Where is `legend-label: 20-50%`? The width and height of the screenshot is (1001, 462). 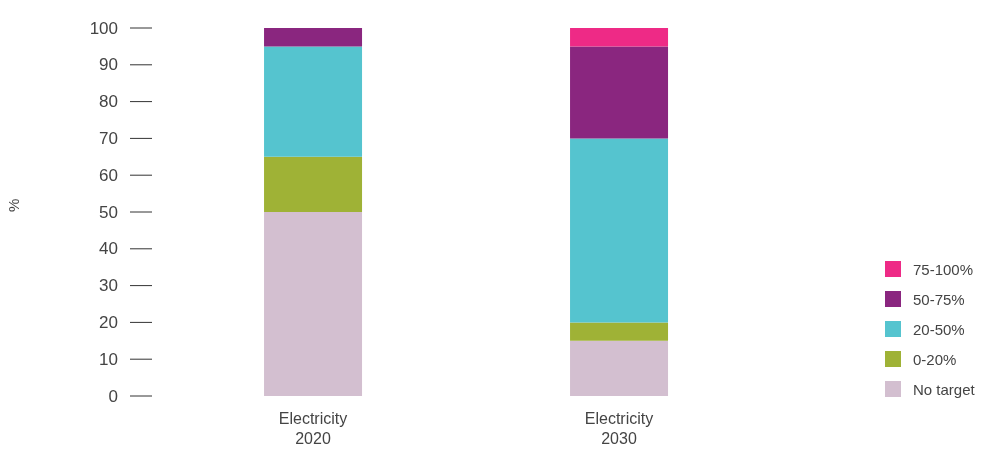 legend-label: 20-50% is located at coordinates (939, 329).